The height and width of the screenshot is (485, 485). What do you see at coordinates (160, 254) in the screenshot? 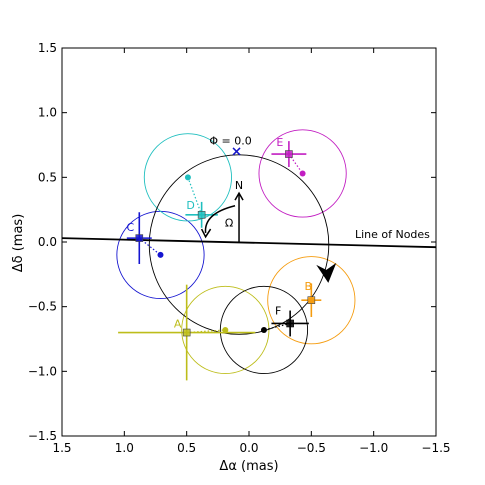
I see `model-point-c` at bounding box center [160, 254].